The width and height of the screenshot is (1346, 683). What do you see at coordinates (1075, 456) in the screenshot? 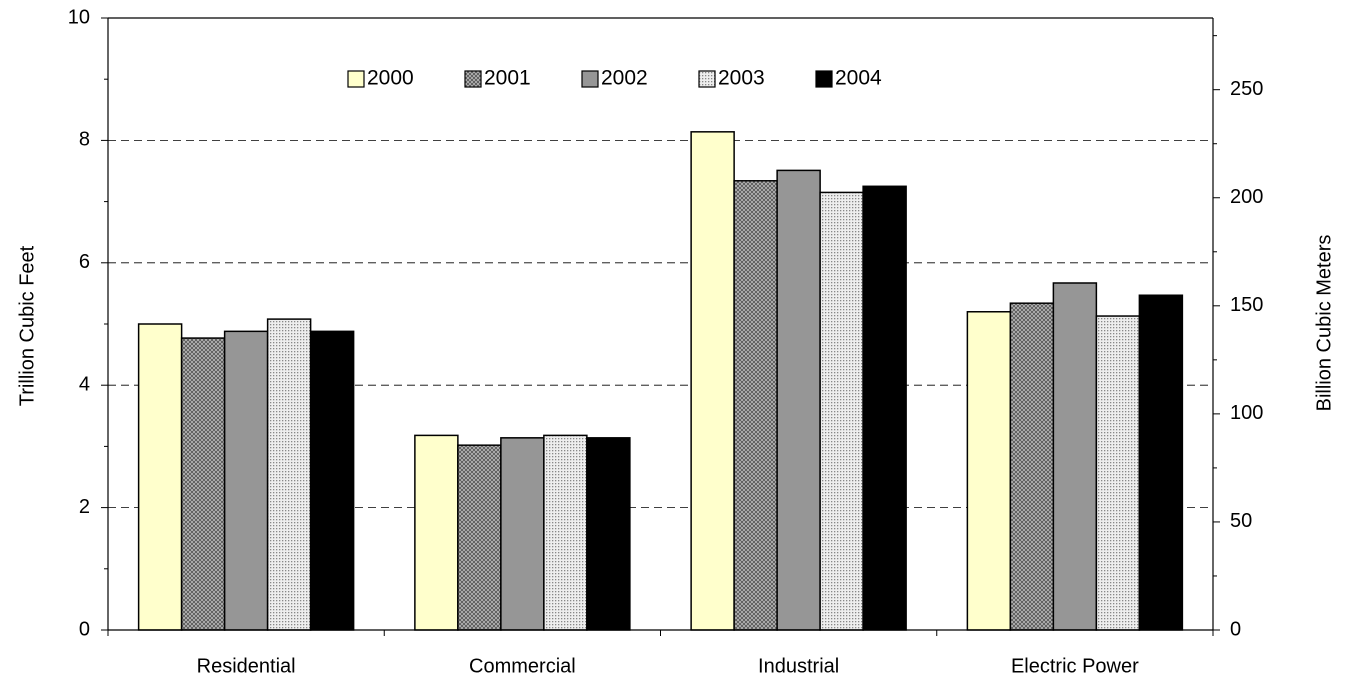
I see `bar-2002-electric-power` at bounding box center [1075, 456].